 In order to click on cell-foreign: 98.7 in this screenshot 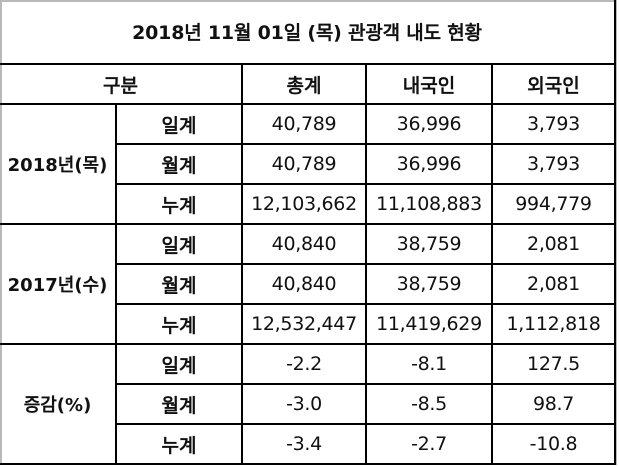, I will do `click(553, 404)`.